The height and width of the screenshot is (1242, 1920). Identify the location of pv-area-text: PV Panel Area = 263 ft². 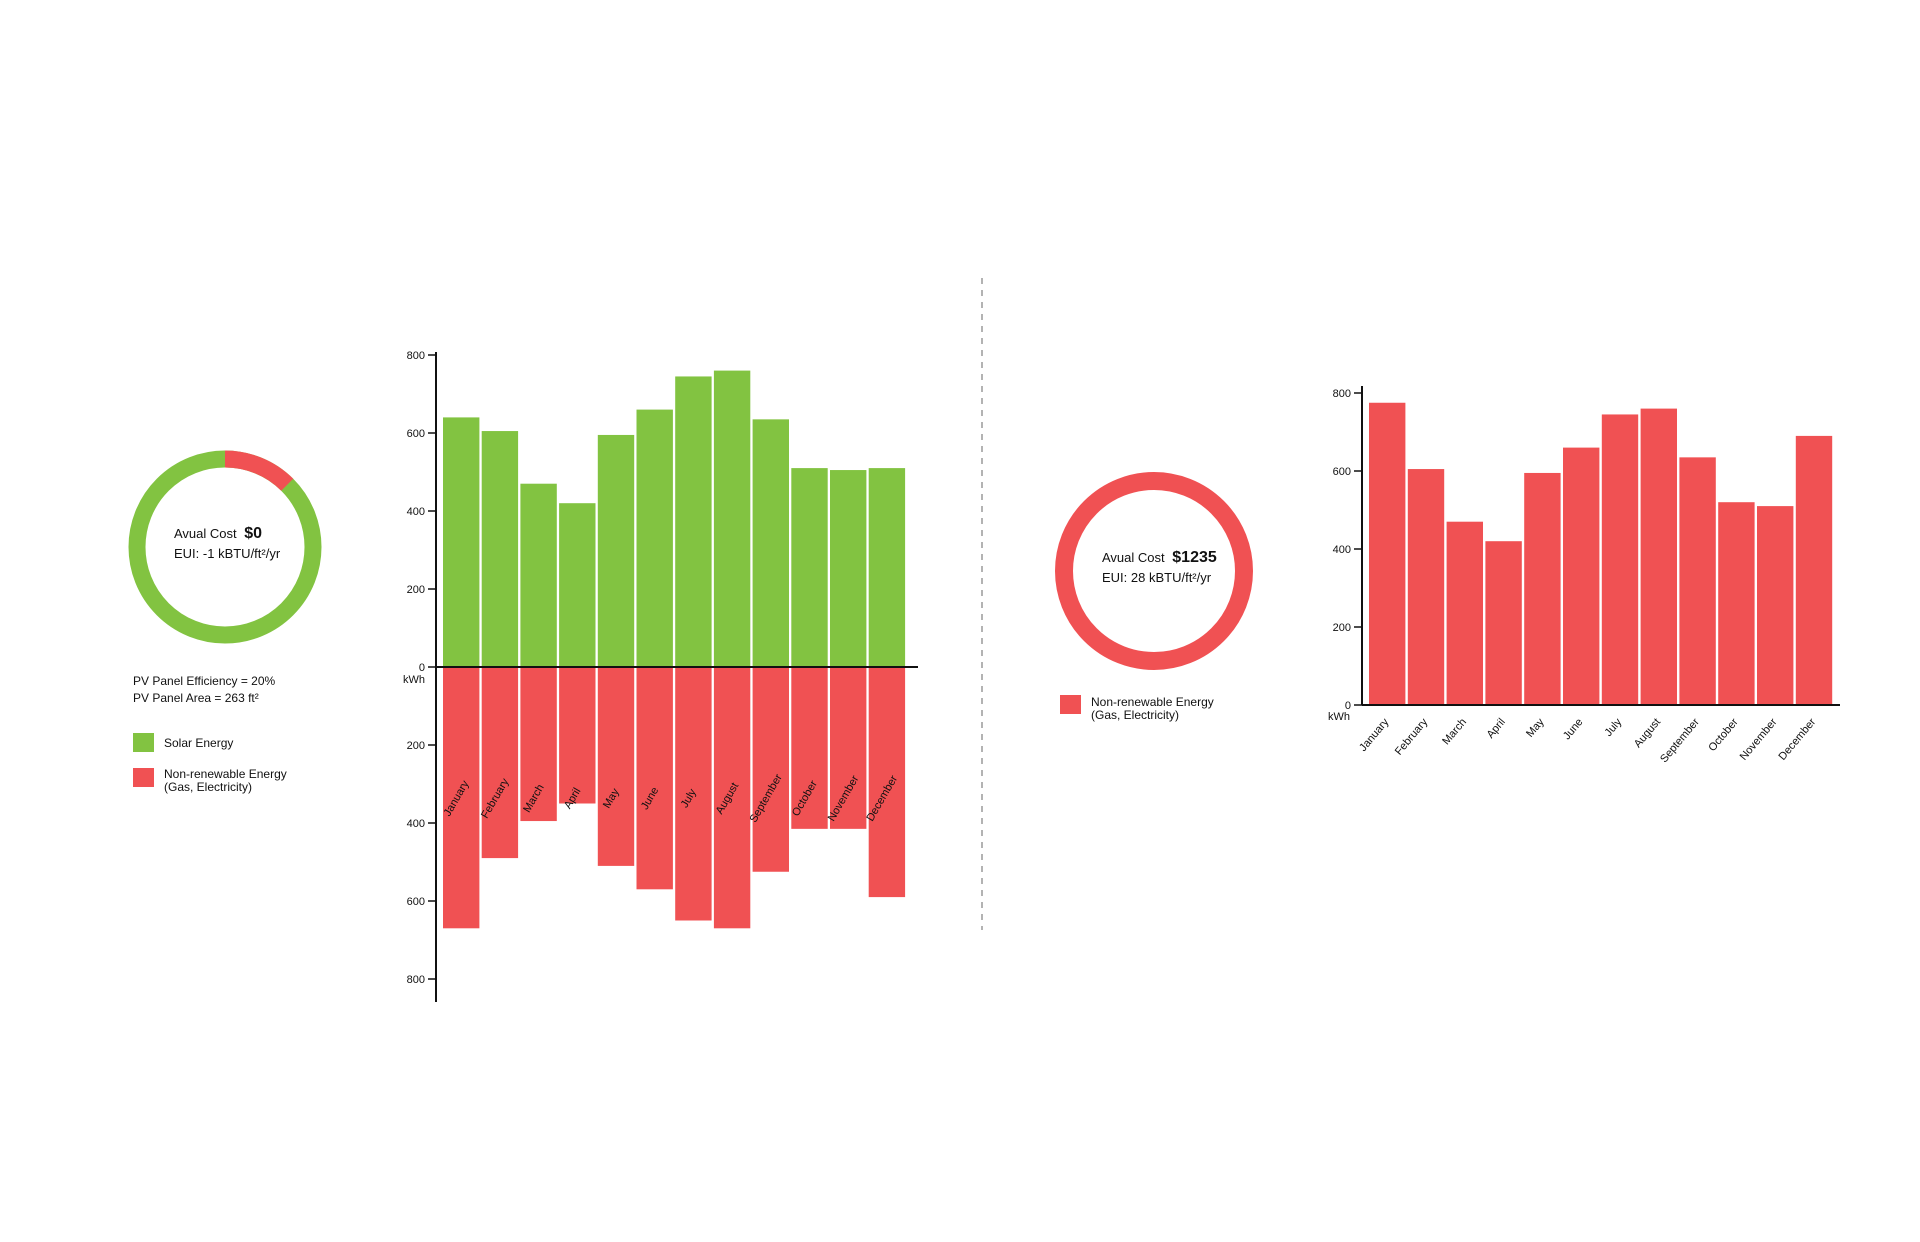
(196, 698).